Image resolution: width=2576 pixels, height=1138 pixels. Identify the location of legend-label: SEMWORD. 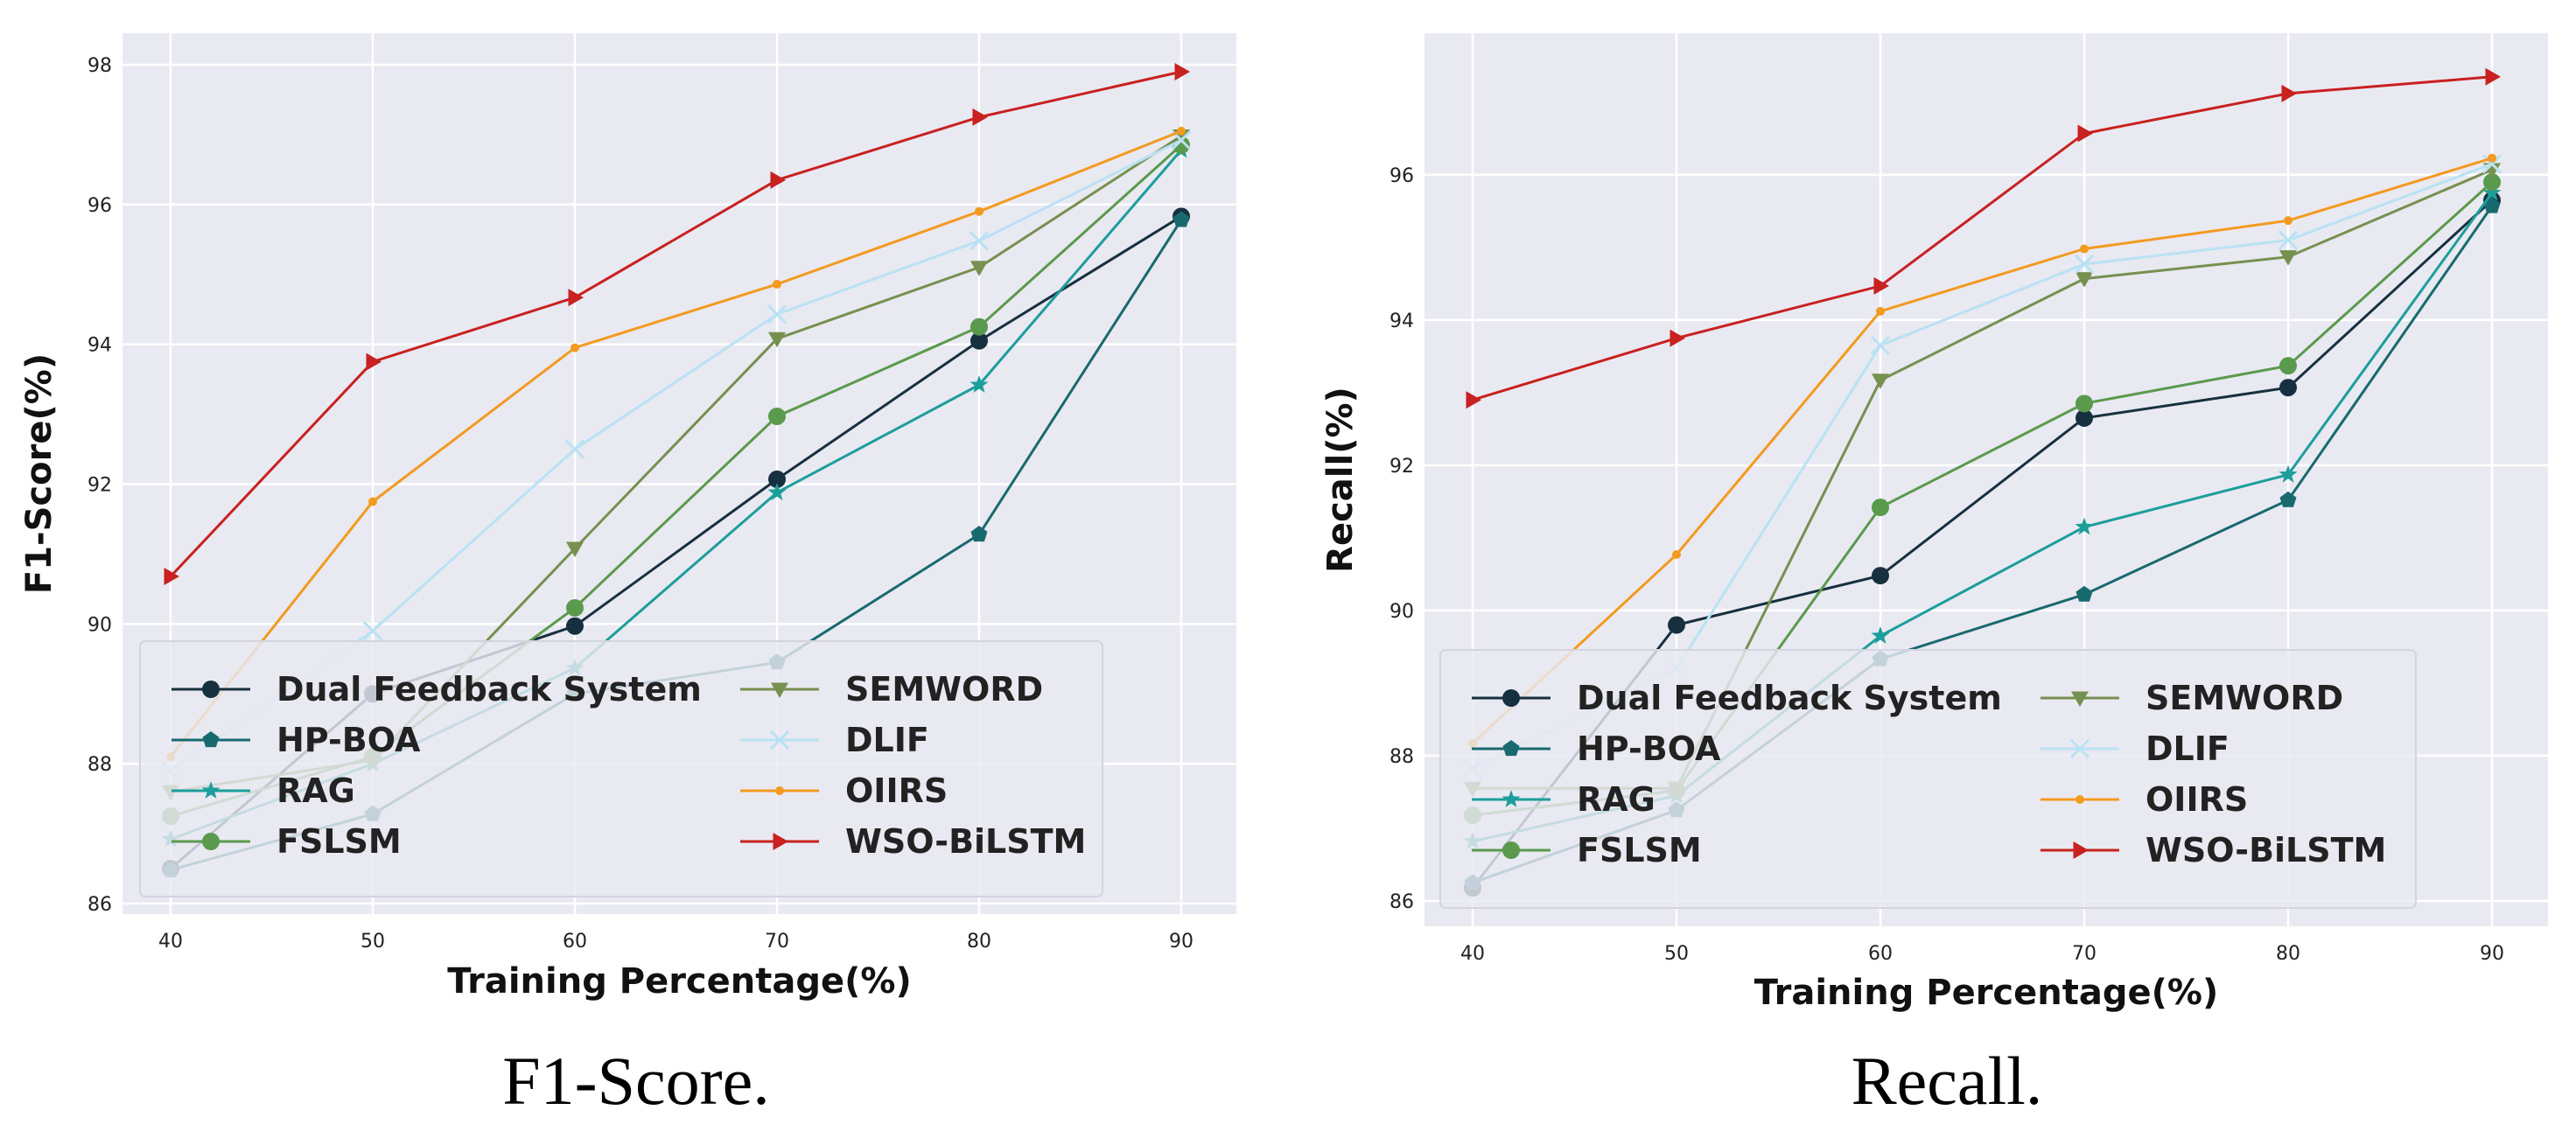
(944, 689).